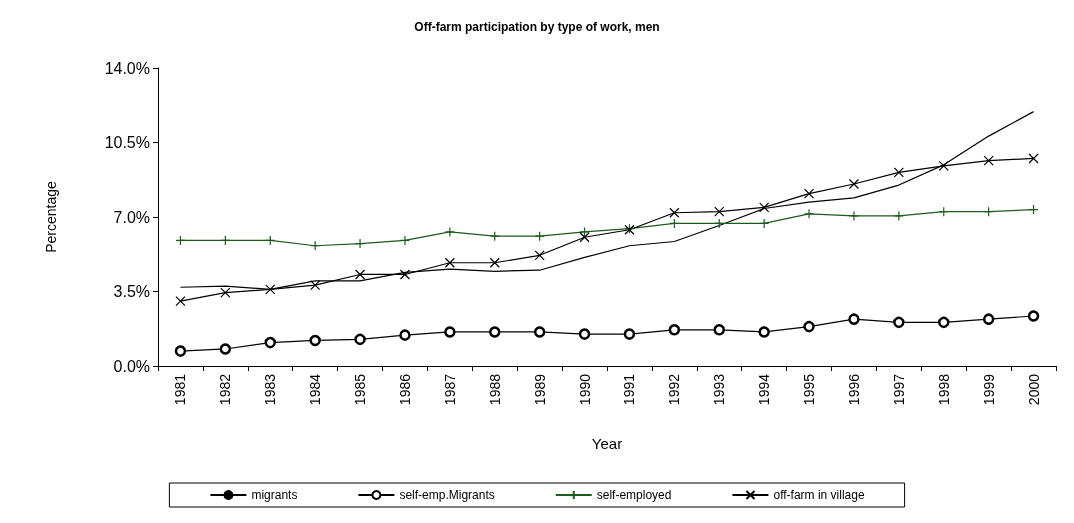 Image resolution: width=1074 pixels, height=523 pixels. What do you see at coordinates (127, 142) in the screenshot?
I see `y-tick-label: 10.5%` at bounding box center [127, 142].